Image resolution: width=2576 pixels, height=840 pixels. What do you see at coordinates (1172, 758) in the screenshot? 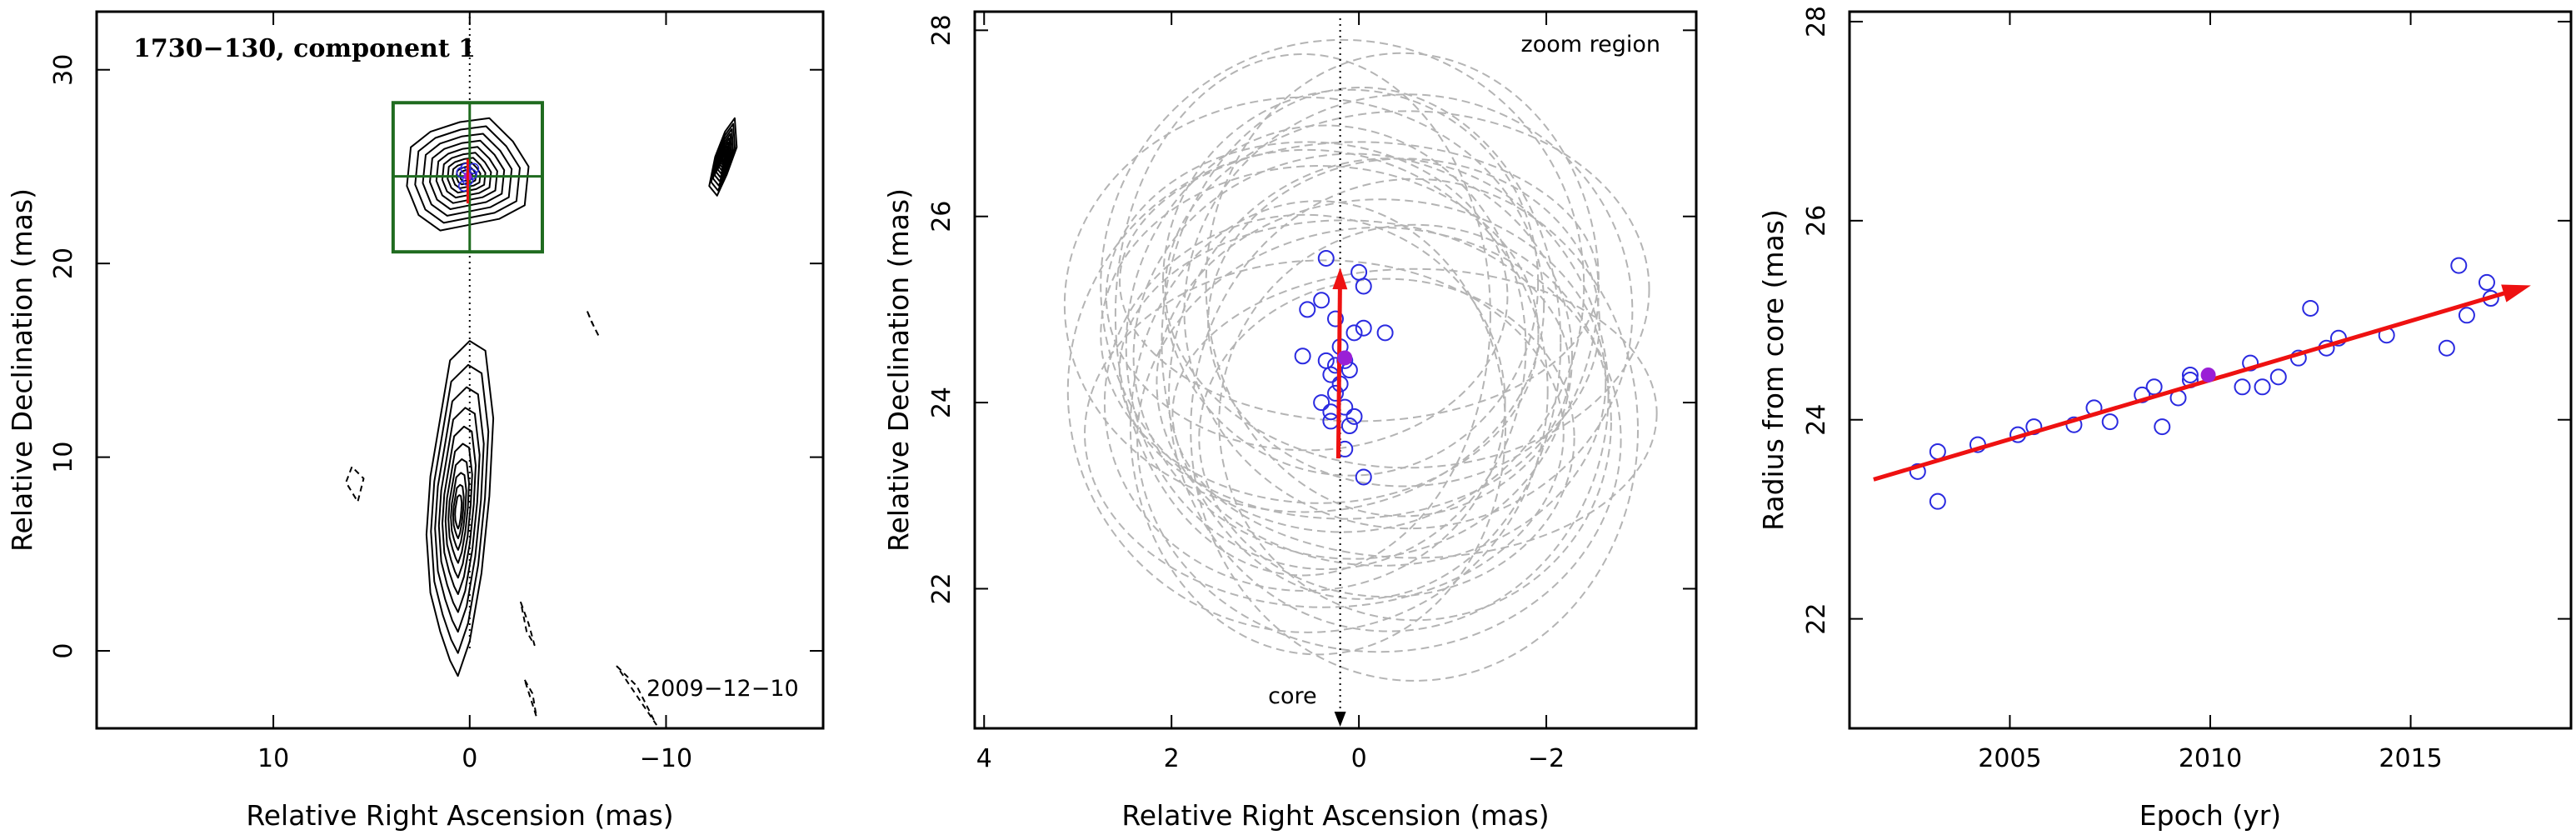
I see `x-tick-label: 2` at bounding box center [1172, 758].